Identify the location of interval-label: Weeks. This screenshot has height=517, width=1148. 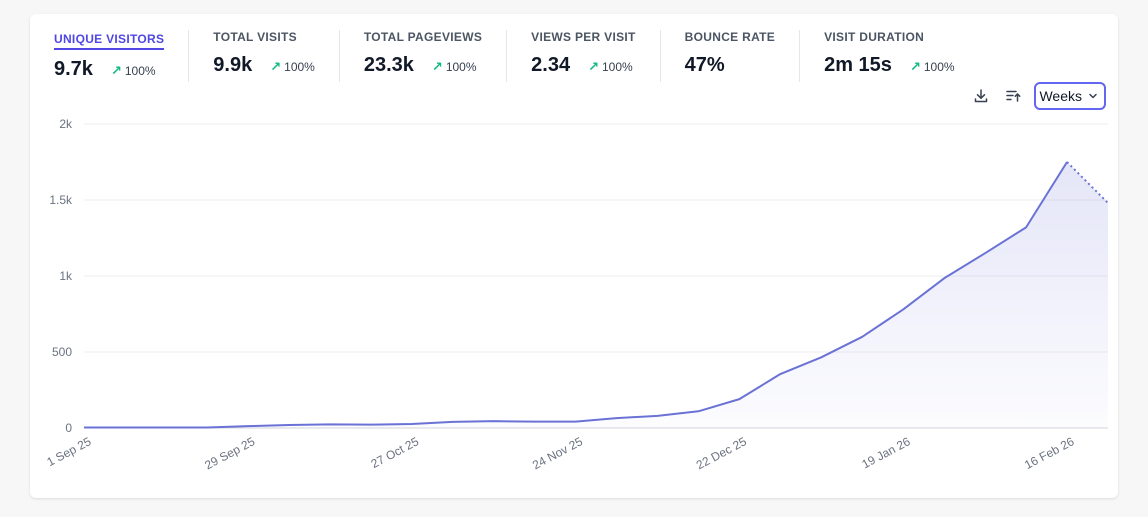
(1060, 96).